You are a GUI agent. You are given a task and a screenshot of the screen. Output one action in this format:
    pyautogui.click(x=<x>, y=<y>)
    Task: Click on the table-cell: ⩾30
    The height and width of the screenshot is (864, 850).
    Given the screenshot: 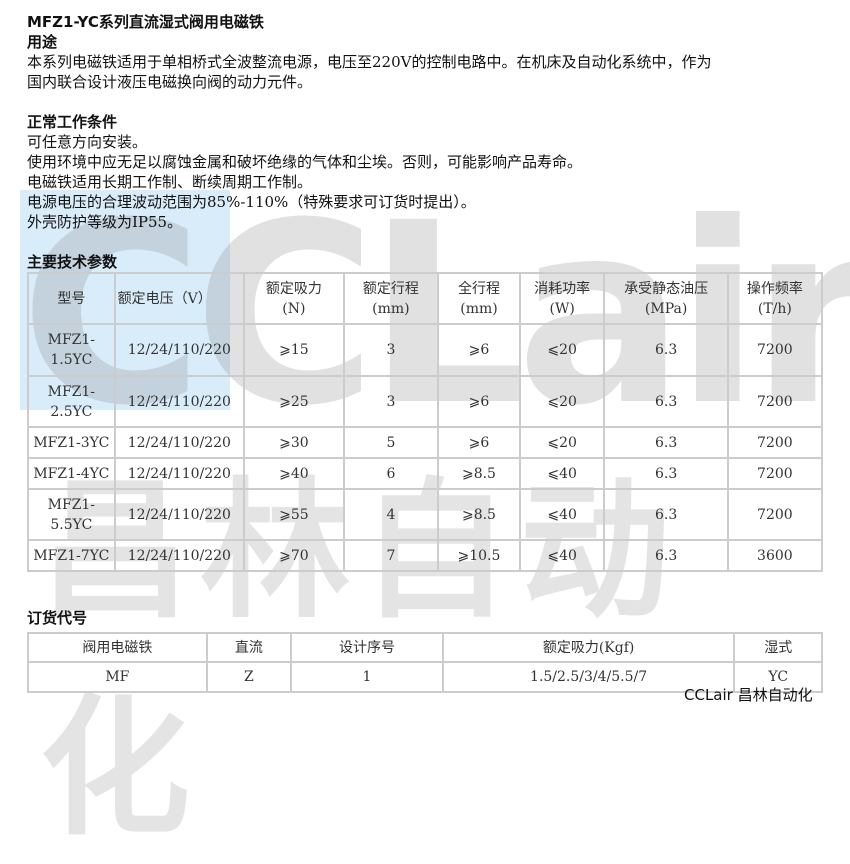 What is the action you would take?
    pyautogui.click(x=294, y=442)
    